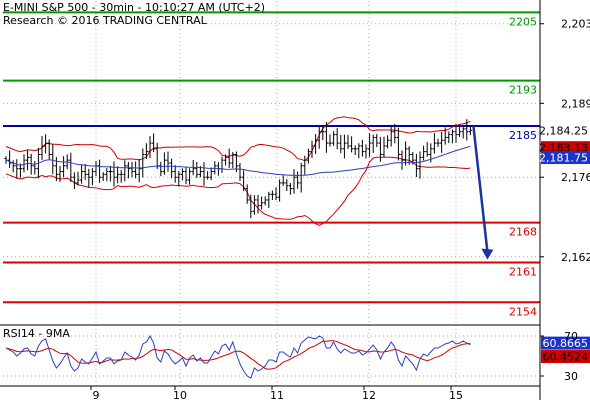  I want to click on level-label-2185: 2185, so click(523, 135).